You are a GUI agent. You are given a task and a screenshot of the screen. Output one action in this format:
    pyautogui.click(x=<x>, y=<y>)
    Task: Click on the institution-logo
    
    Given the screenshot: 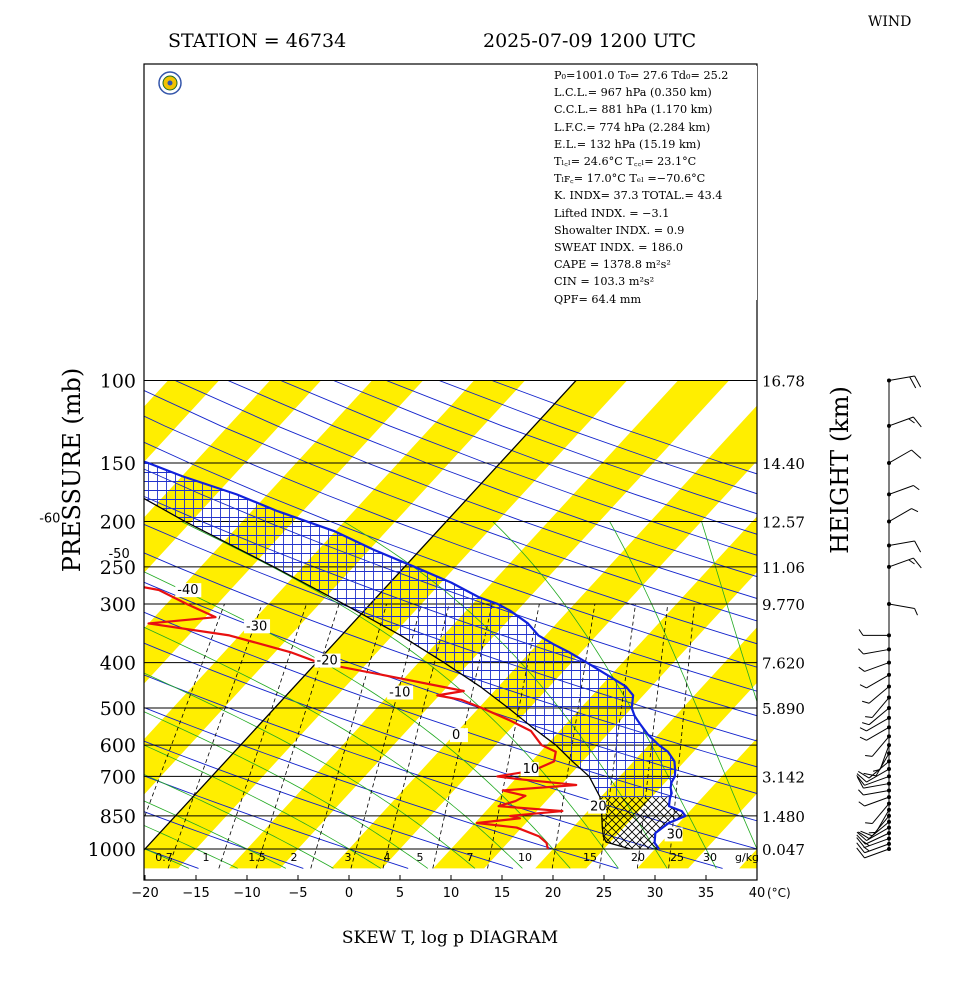 What is the action you would take?
    pyautogui.click(x=170, y=88)
    